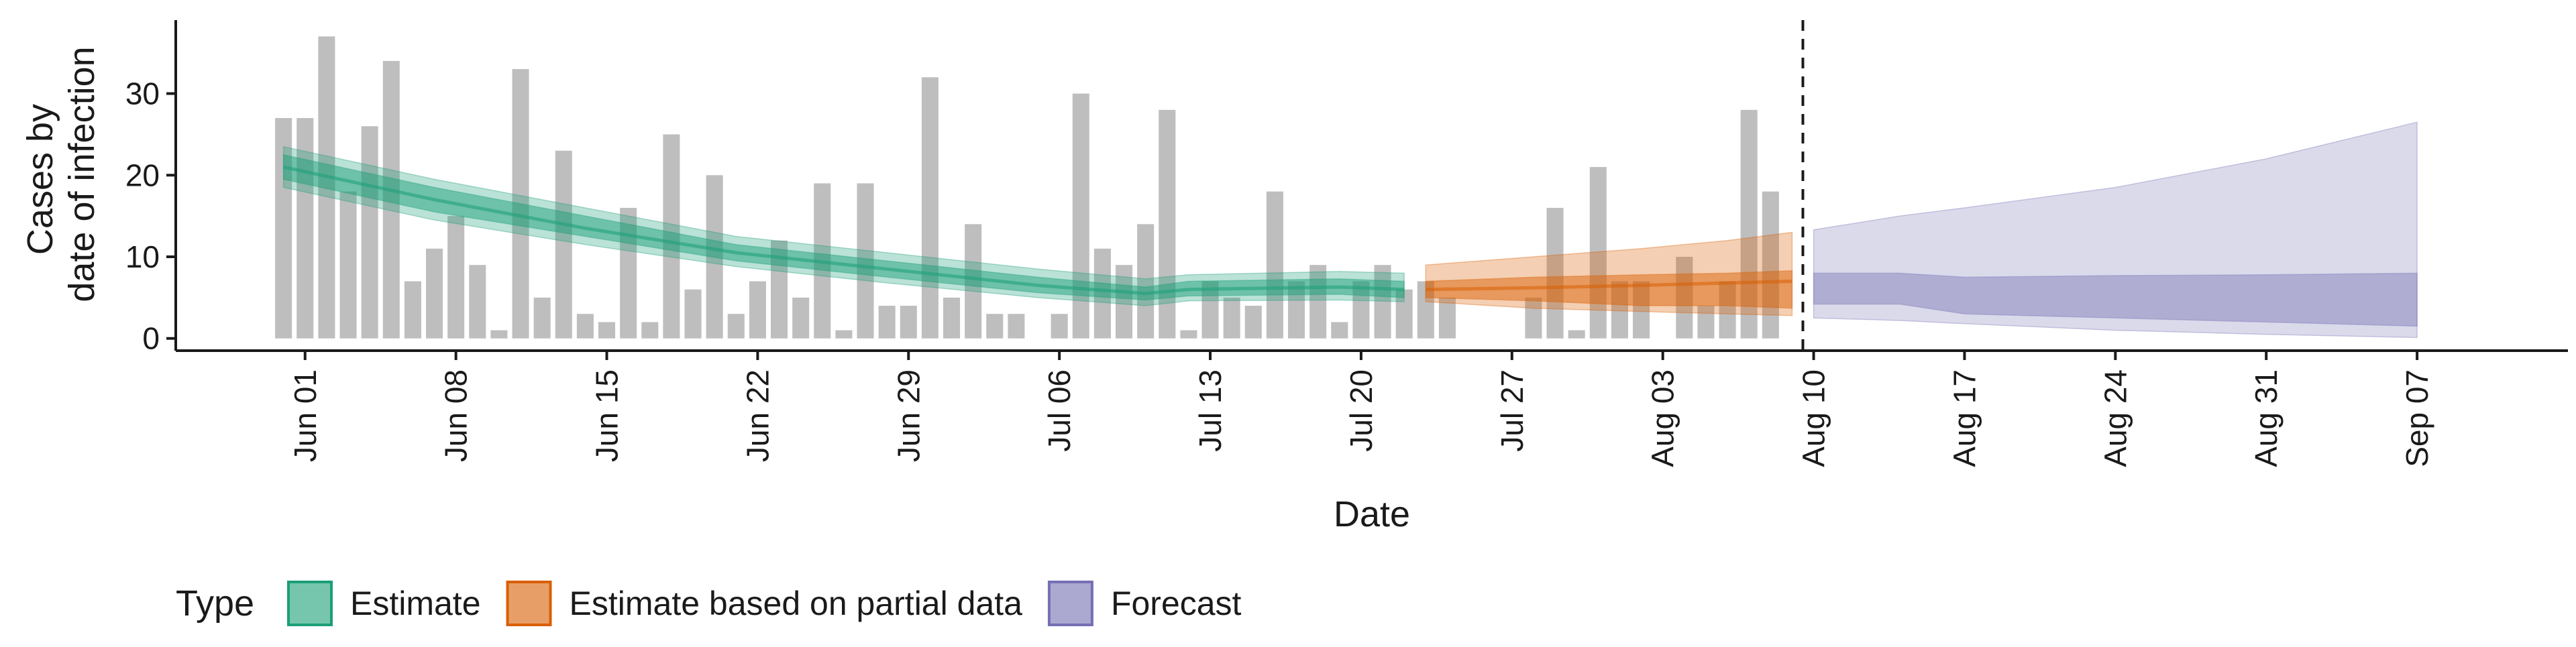 The width and height of the screenshot is (2576, 647). Describe the element at coordinates (1512, 411) in the screenshot. I see `x-tick-label: Jul 27` at that location.